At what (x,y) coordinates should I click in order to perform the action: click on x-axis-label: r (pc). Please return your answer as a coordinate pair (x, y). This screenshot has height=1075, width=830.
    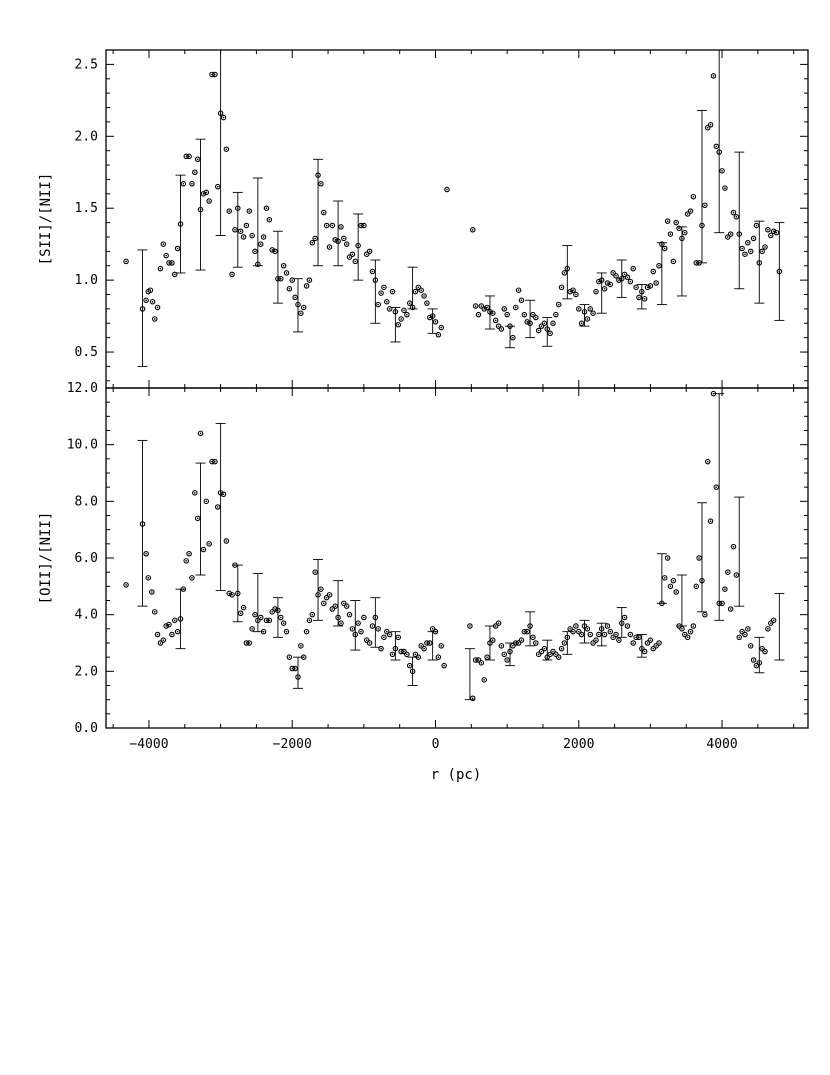
    Looking at the image, I should click on (456, 775).